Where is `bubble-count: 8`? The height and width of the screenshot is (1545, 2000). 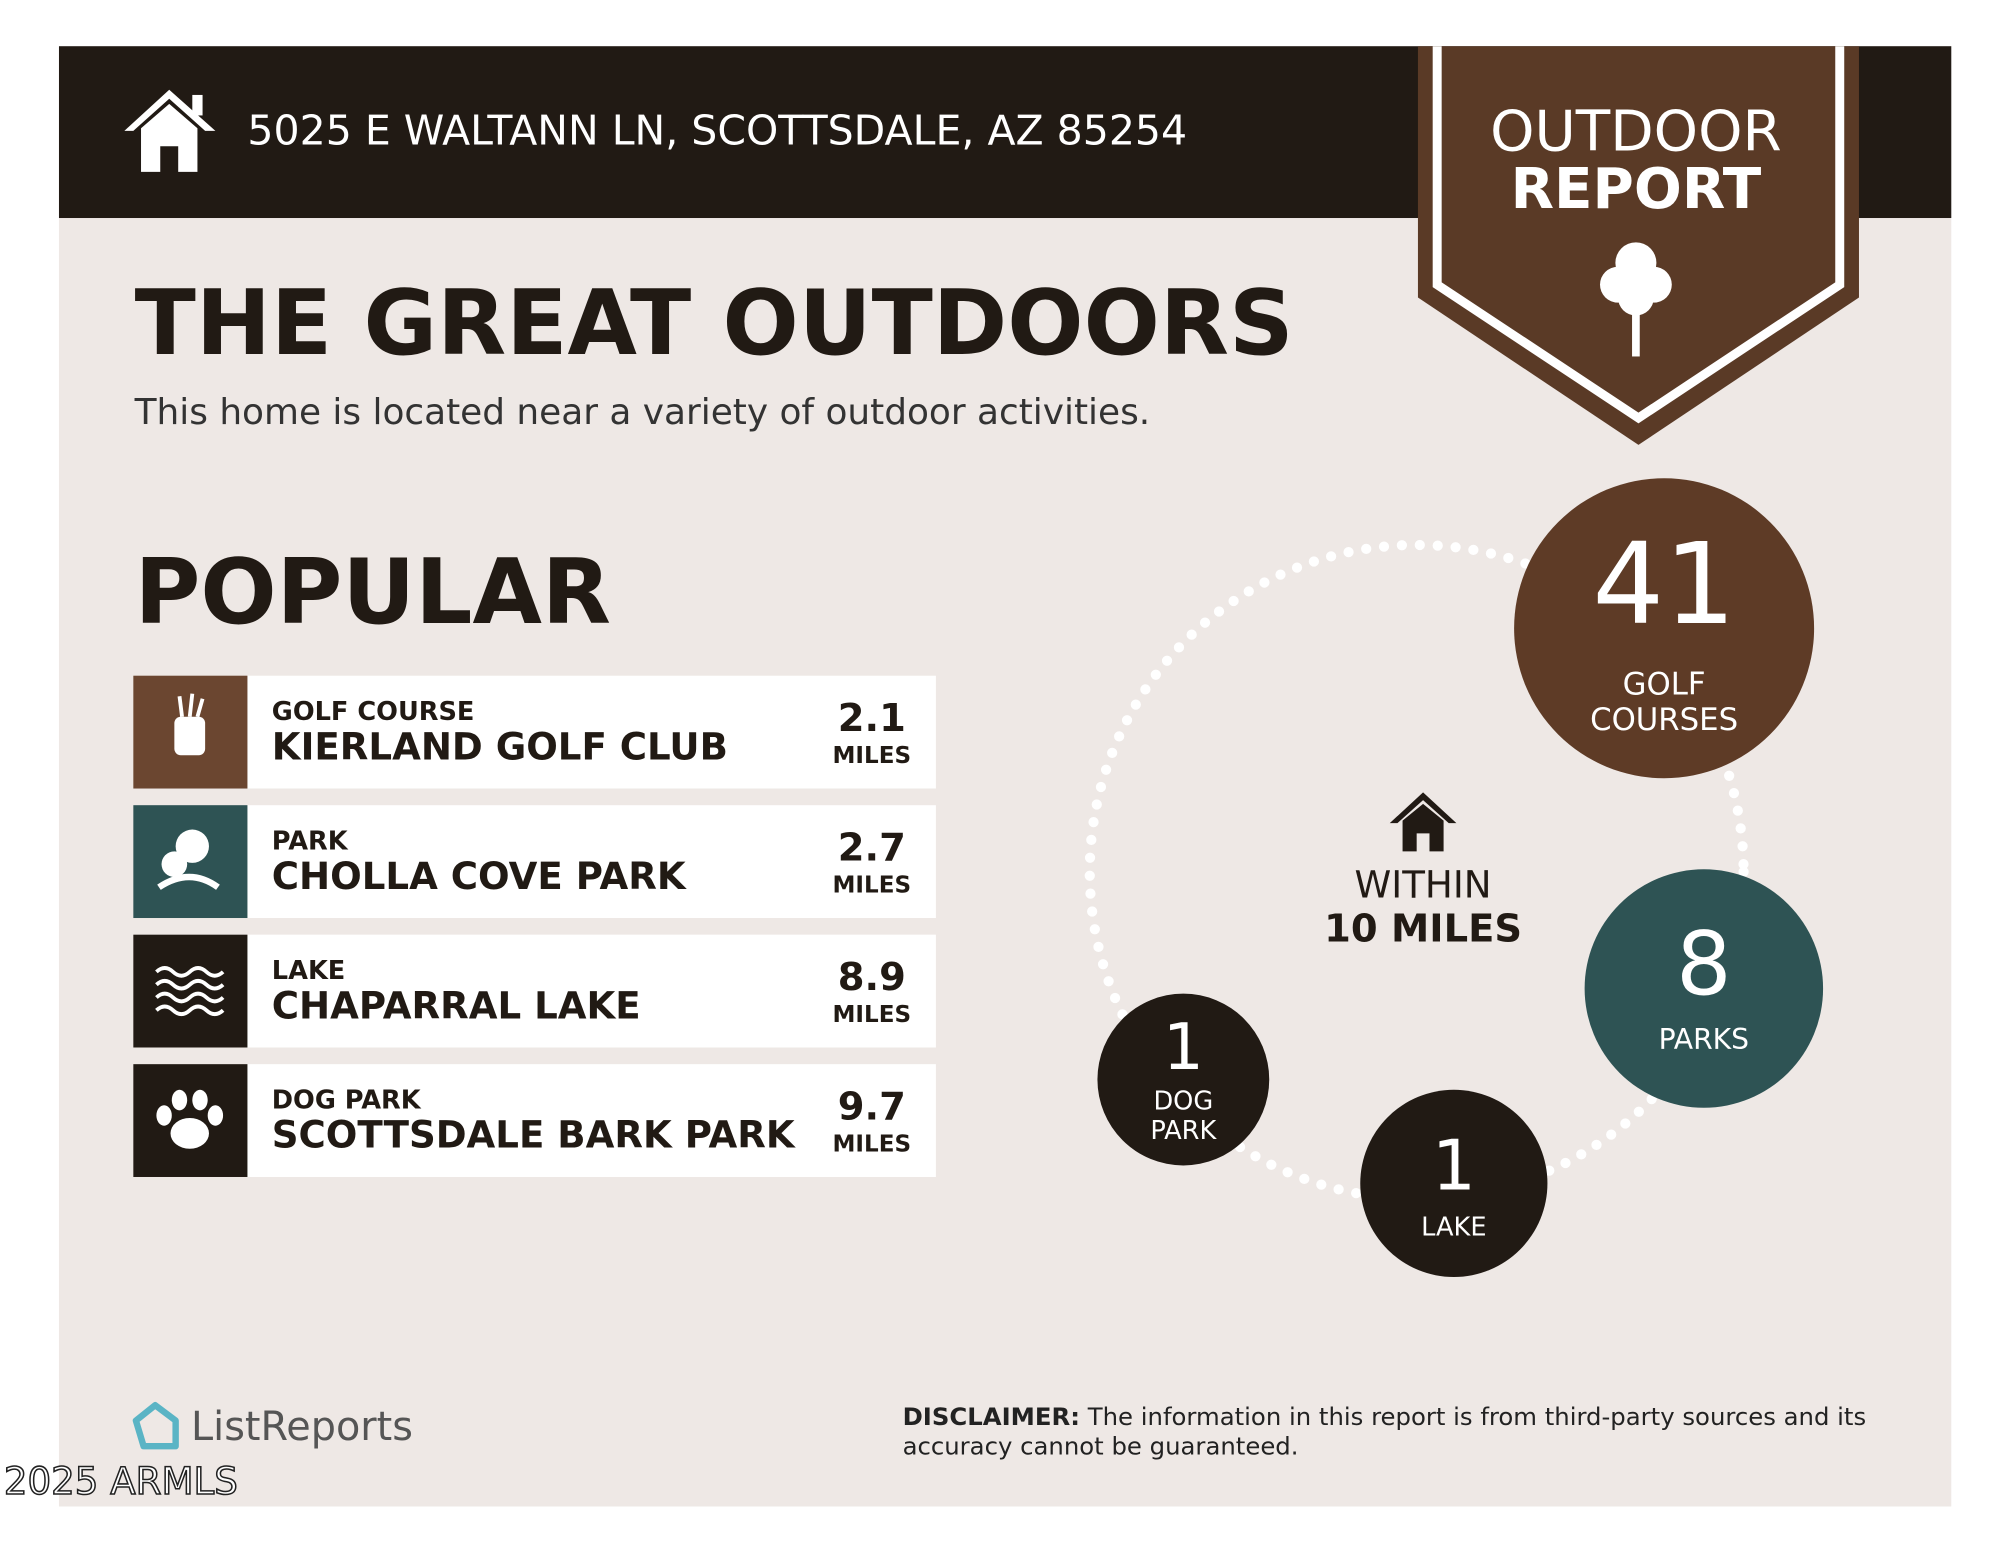 bubble-count: 8 is located at coordinates (1703, 964).